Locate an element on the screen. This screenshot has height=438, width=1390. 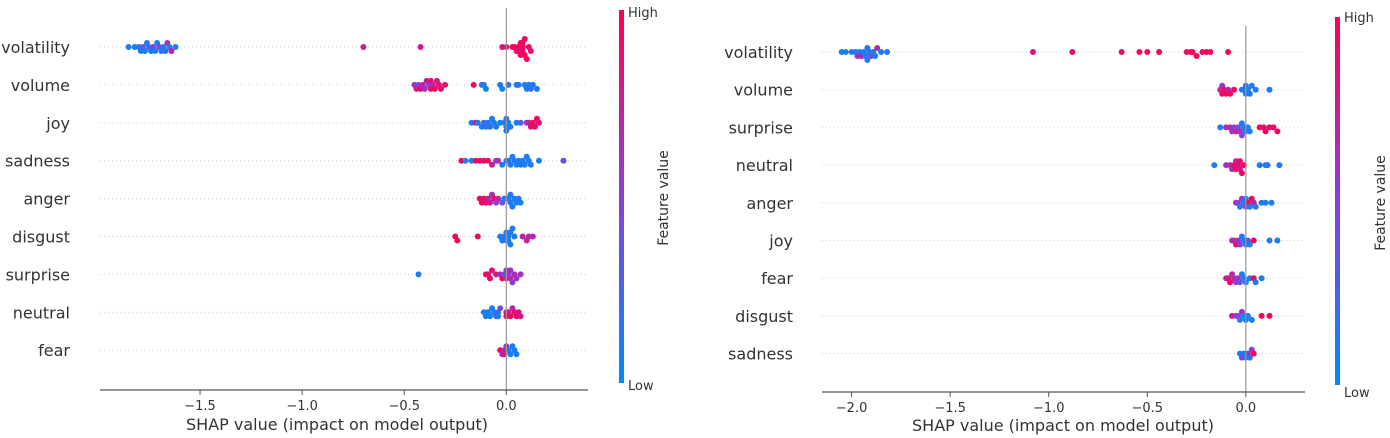
x-tick-label: −1.0 is located at coordinates (1049, 408).